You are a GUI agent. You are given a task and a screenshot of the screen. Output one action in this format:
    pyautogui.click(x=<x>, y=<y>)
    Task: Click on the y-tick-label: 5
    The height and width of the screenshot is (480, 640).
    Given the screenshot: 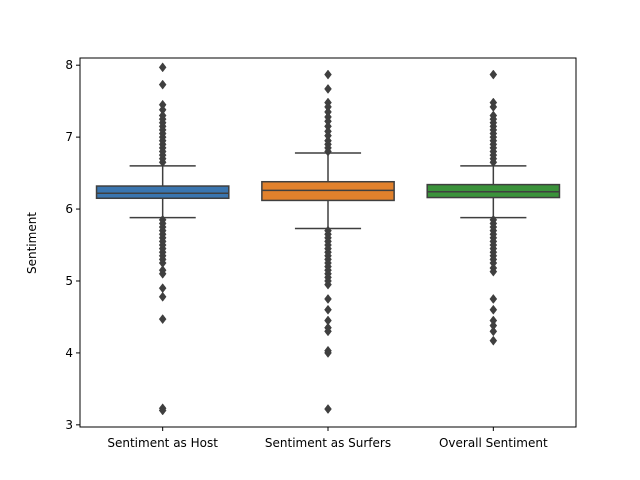 What is the action you would take?
    pyautogui.click(x=69, y=281)
    